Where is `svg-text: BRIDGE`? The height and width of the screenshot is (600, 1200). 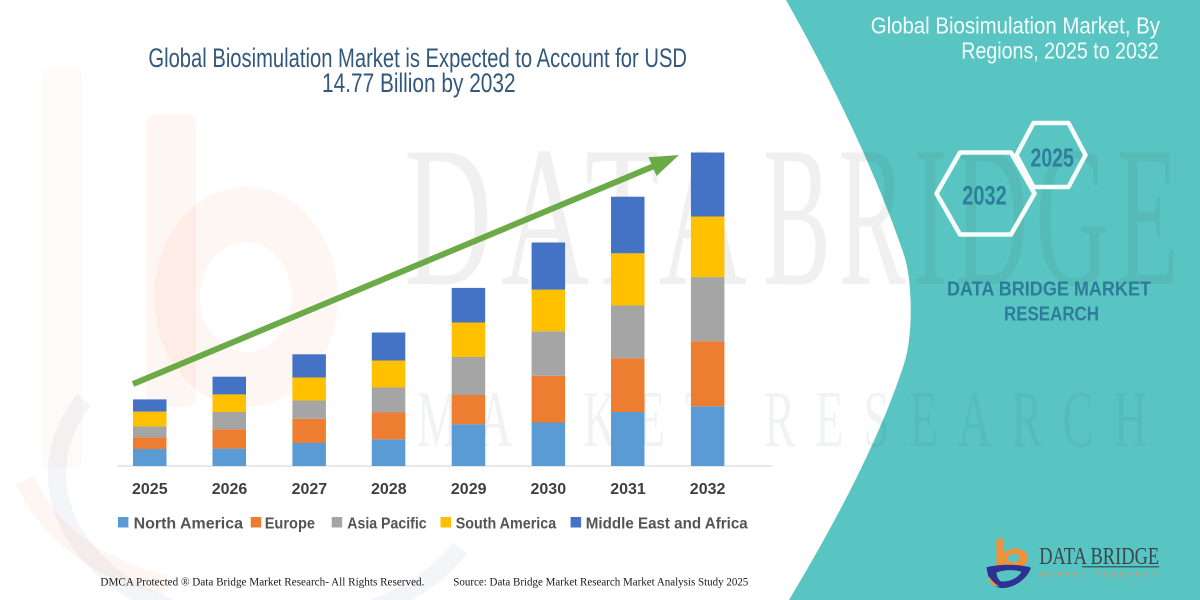
svg-text: BRIDGE is located at coordinates (974, 217).